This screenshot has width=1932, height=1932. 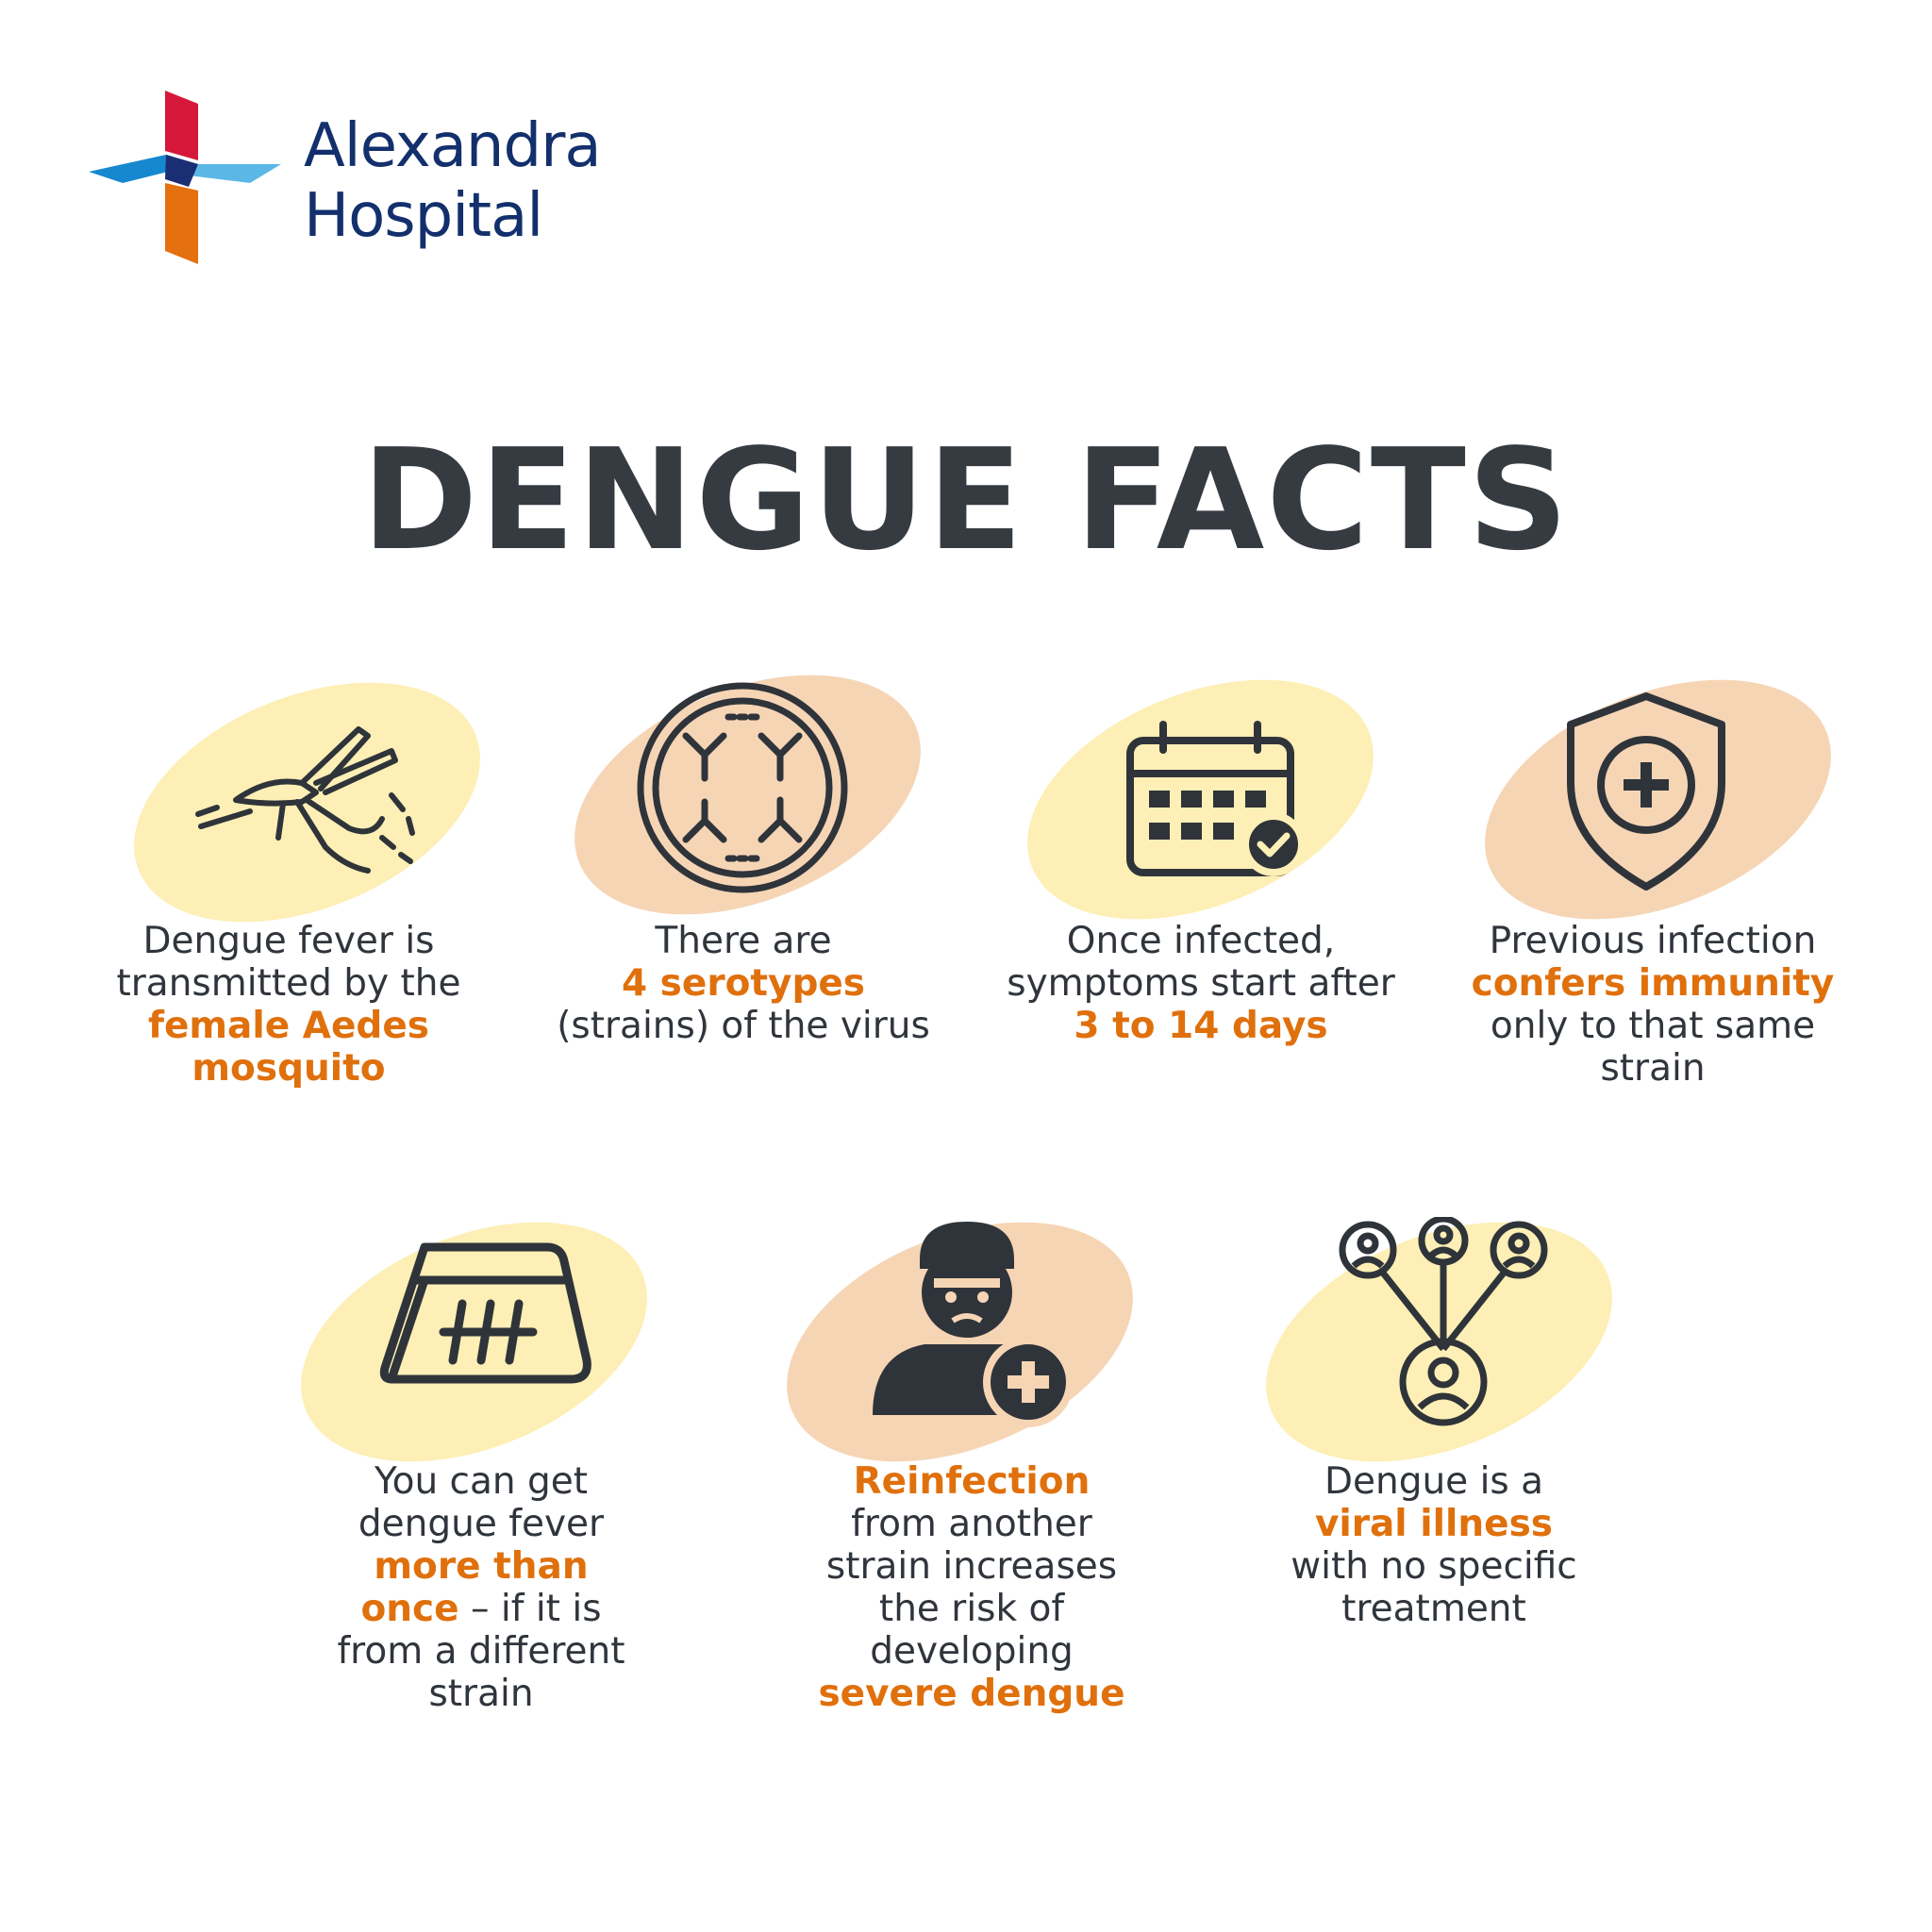 I want to click on fact-1-highlight: female Aedes mosquito, so click(x=288, y=1047).